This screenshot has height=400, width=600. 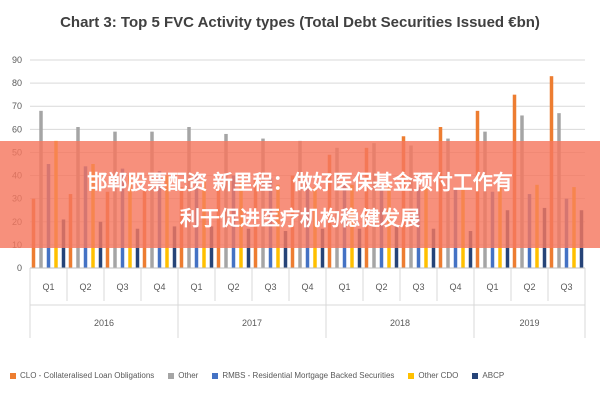 I want to click on legend-swatch-clo, so click(x=13, y=375).